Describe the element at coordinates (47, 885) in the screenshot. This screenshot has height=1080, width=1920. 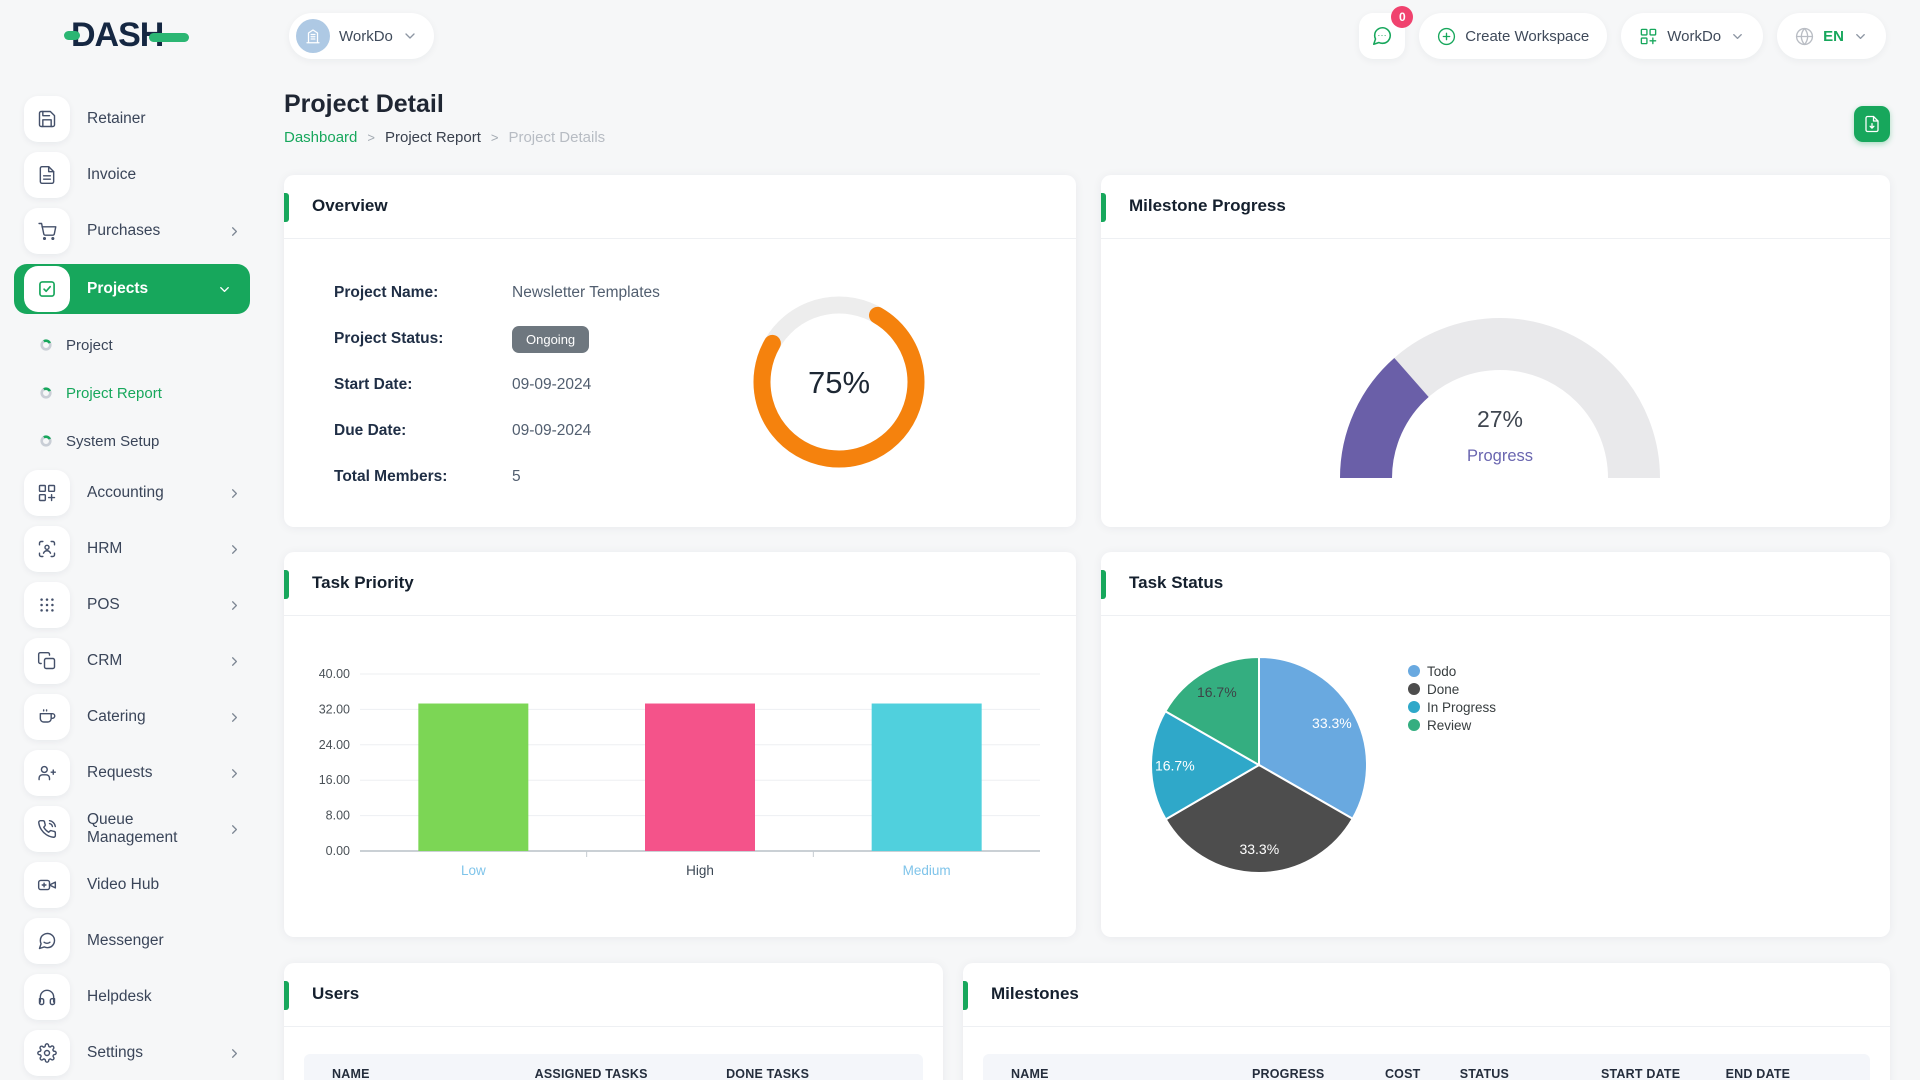
I see `video-hub-icon` at that location.